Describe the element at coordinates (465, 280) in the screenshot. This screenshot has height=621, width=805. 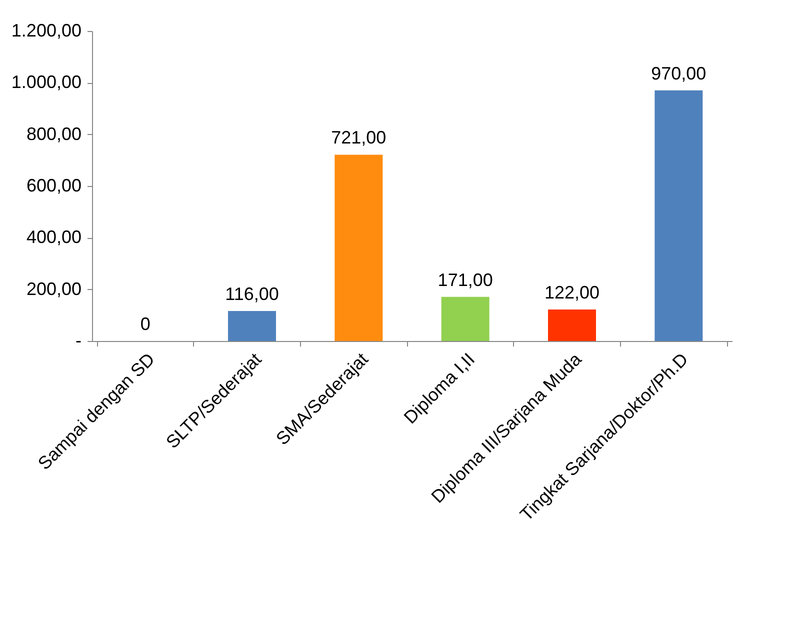
I see `data-label: 171,00` at that location.